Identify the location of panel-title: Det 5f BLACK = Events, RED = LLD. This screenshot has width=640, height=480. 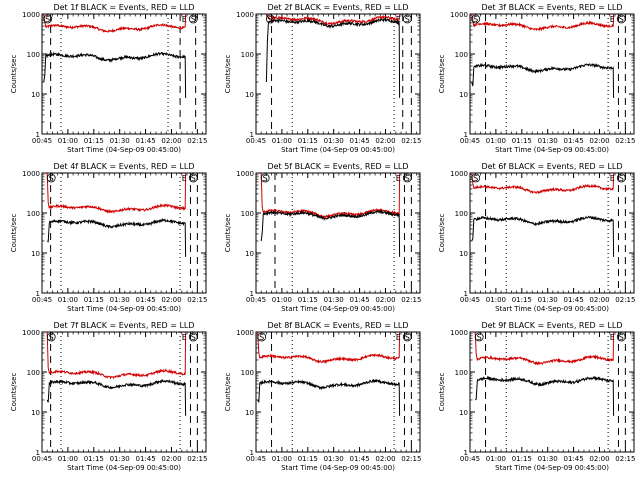
(337, 166).